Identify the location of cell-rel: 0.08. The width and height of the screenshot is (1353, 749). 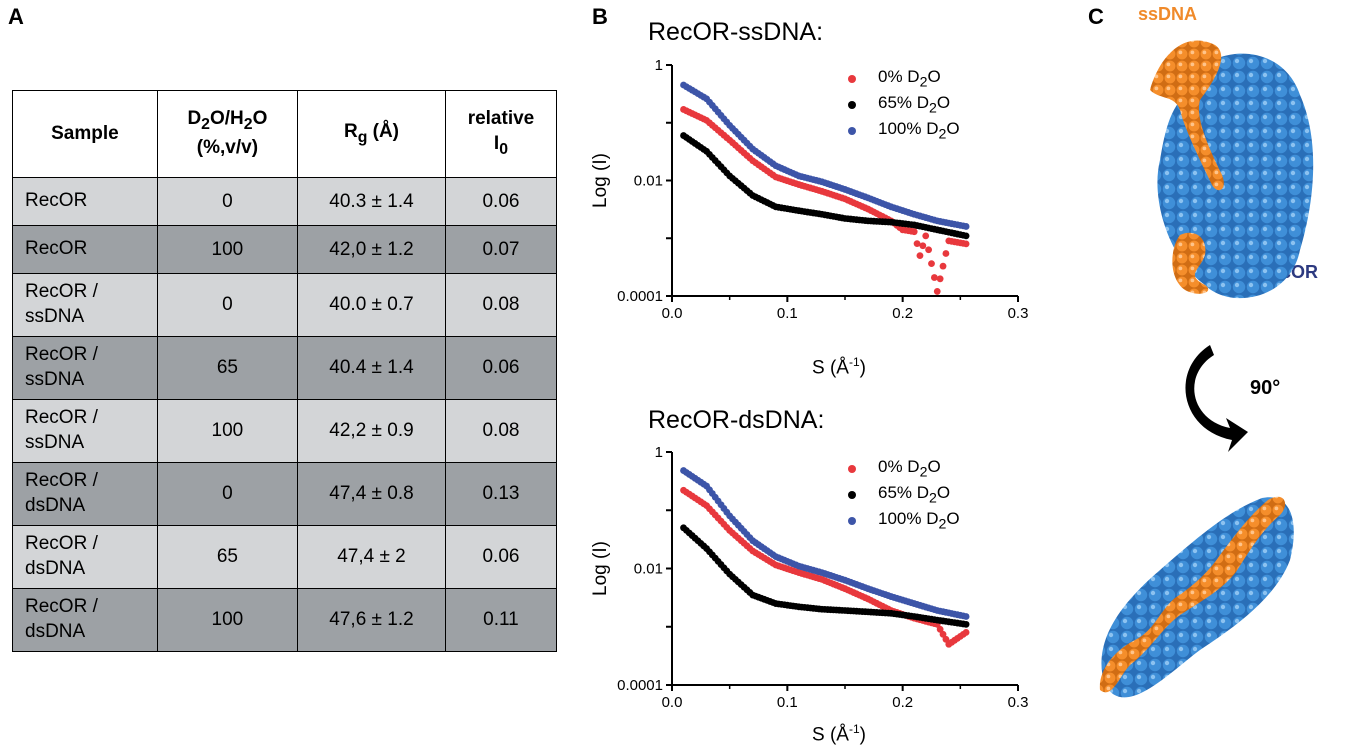
(501, 431).